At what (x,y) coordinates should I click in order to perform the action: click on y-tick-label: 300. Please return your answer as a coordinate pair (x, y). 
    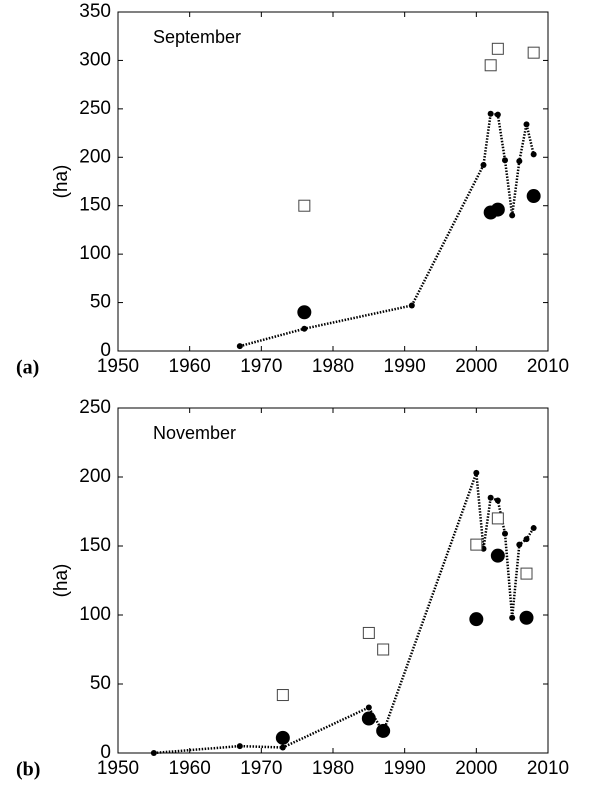
    Looking at the image, I should click on (95, 59).